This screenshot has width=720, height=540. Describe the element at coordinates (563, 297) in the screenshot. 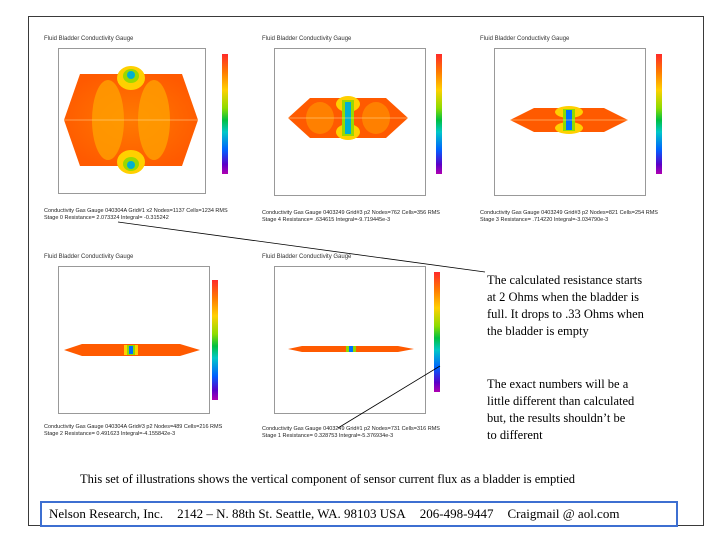

I see `note-line: at 2 Ohms when the bladder is` at that location.